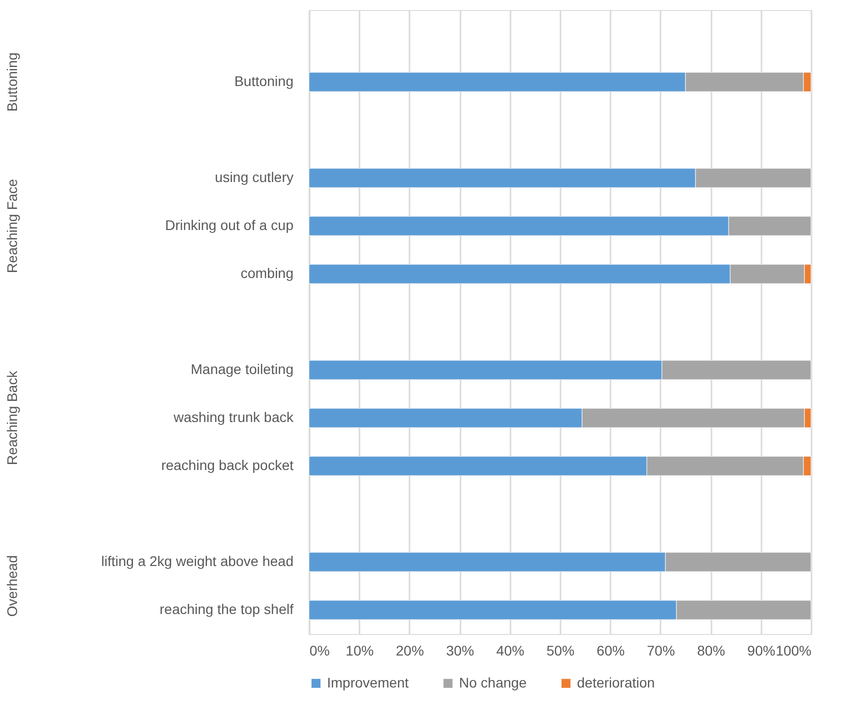 Image resolution: width=842 pixels, height=715 pixels. What do you see at coordinates (660, 650) in the screenshot?
I see `x-tick-label: 70%` at bounding box center [660, 650].